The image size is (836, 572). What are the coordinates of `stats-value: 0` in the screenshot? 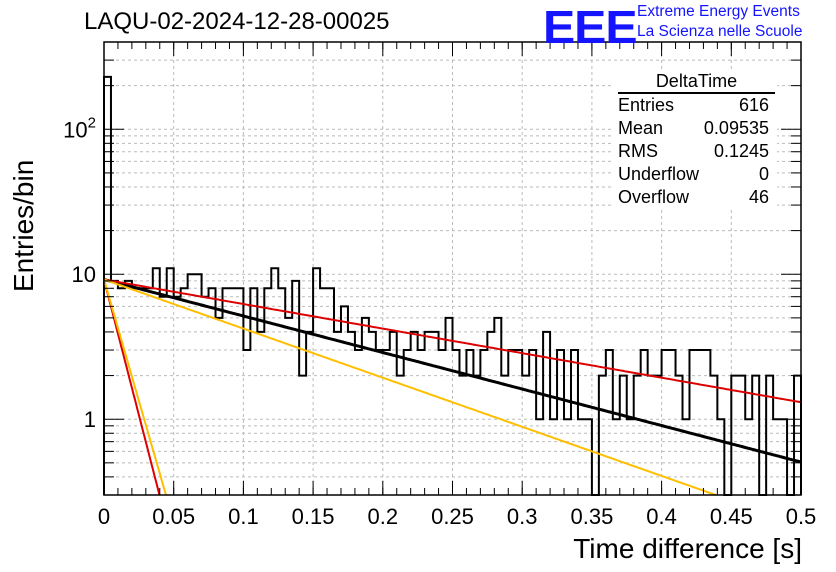 It's located at (763, 174).